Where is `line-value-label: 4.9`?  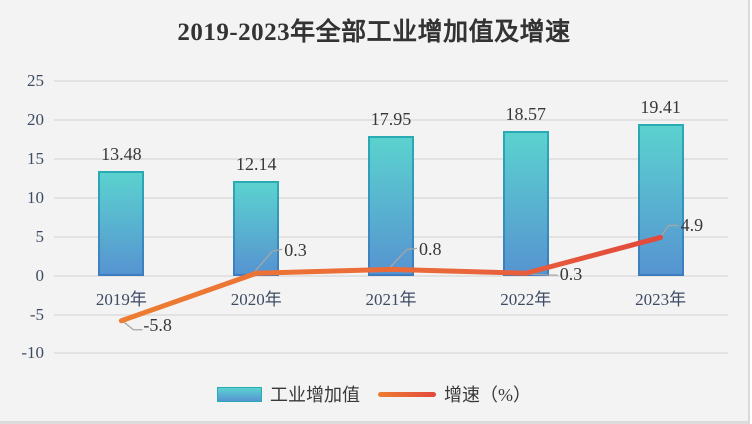 line-value-label: 4.9 is located at coordinates (692, 225).